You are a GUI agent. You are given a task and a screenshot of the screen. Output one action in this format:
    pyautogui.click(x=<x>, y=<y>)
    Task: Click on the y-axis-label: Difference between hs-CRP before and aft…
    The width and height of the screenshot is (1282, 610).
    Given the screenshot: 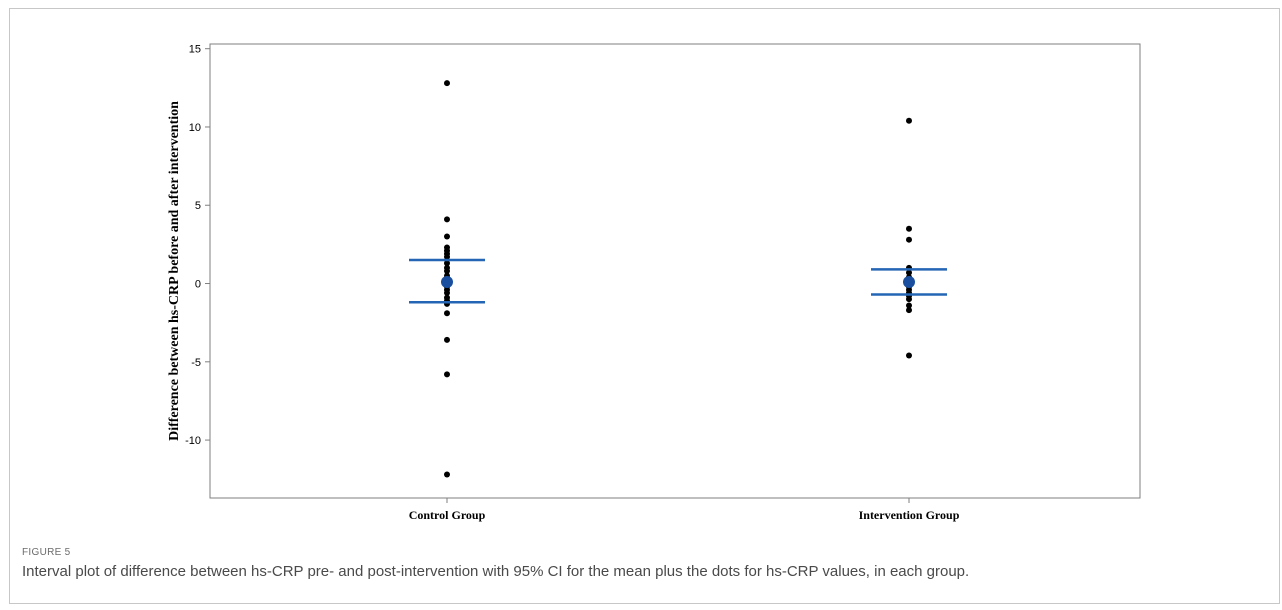 What is the action you would take?
    pyautogui.click(x=174, y=271)
    